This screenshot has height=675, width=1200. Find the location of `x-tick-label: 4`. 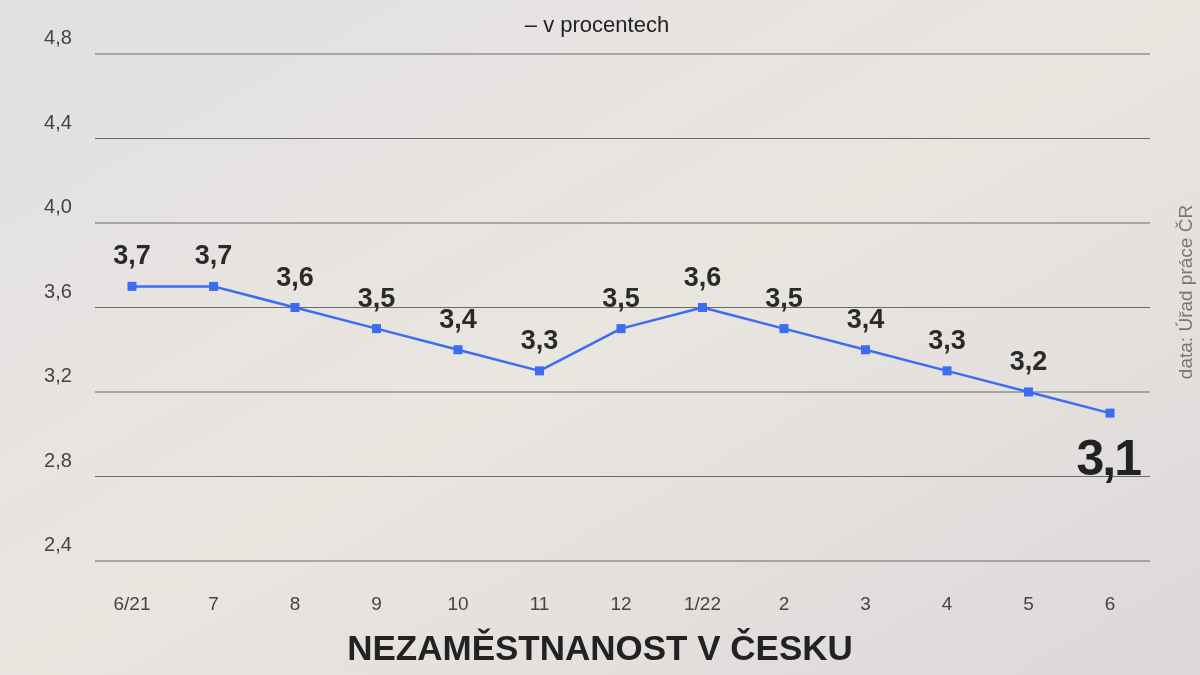

x-tick-label: 4 is located at coordinates (947, 603).